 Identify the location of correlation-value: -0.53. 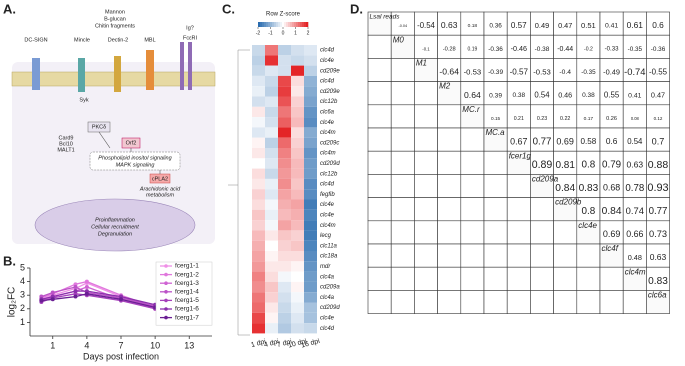
(542, 71).